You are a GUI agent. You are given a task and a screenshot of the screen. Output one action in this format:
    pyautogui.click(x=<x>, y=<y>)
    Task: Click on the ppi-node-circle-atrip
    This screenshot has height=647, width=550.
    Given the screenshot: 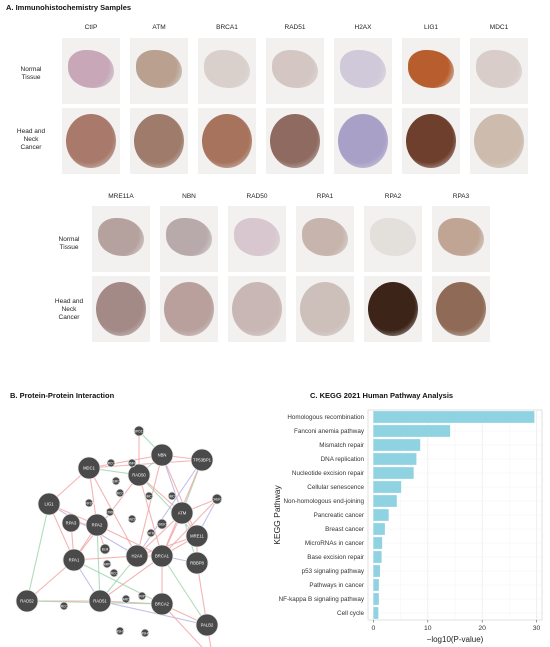 What is the action you would take?
    pyautogui.click(x=110, y=512)
    